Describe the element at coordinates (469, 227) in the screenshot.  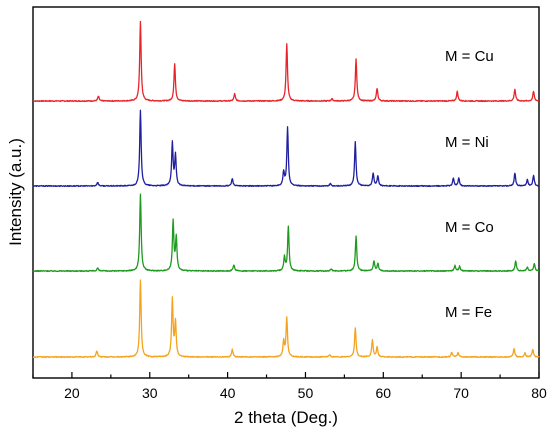
I see `series-label: M = Co` at that location.